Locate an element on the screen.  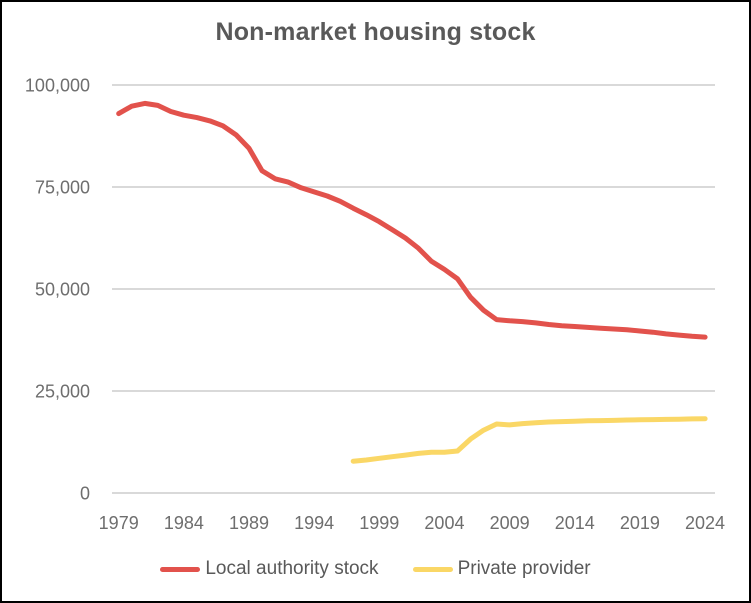
x-axis-tick-label: 2024 is located at coordinates (705, 523).